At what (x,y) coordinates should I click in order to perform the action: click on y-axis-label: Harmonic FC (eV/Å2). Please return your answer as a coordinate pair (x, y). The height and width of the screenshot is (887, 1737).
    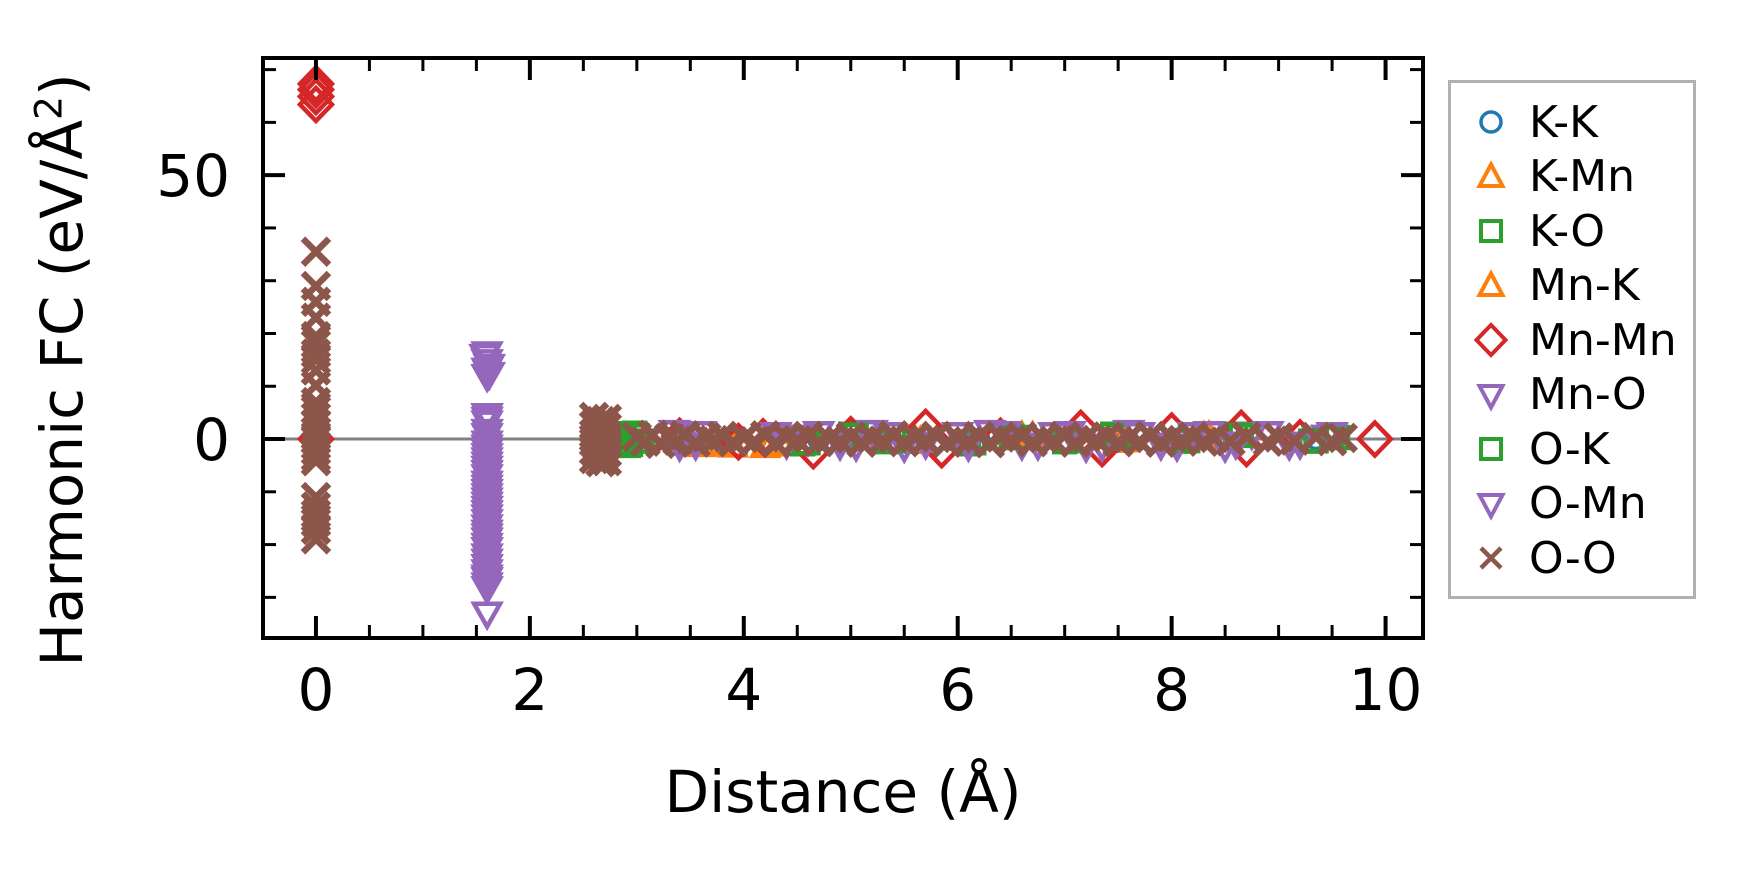
    Looking at the image, I should click on (62, 375).